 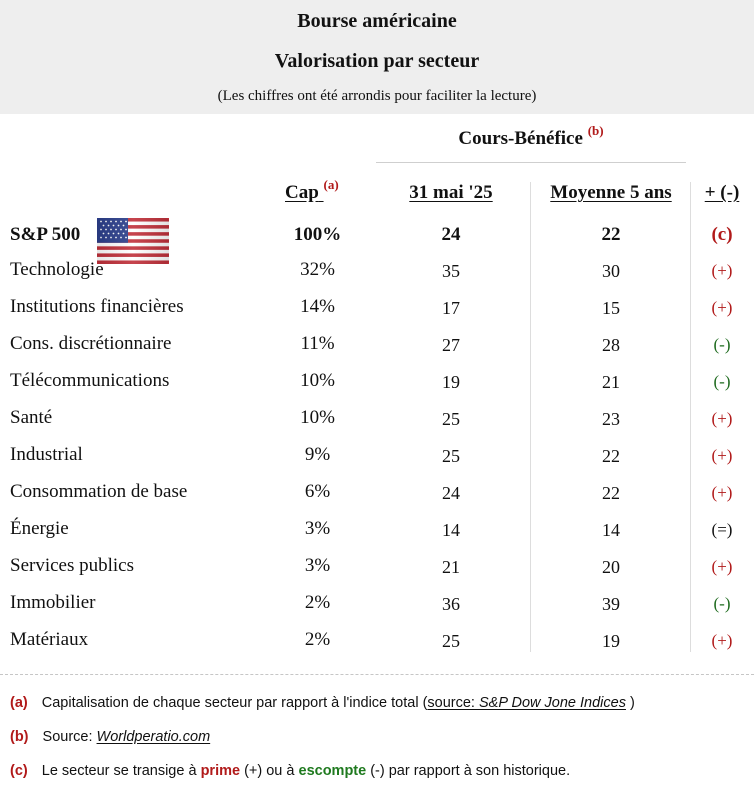 What do you see at coordinates (31, 417) in the screenshot?
I see `sector-name: Santé` at bounding box center [31, 417].